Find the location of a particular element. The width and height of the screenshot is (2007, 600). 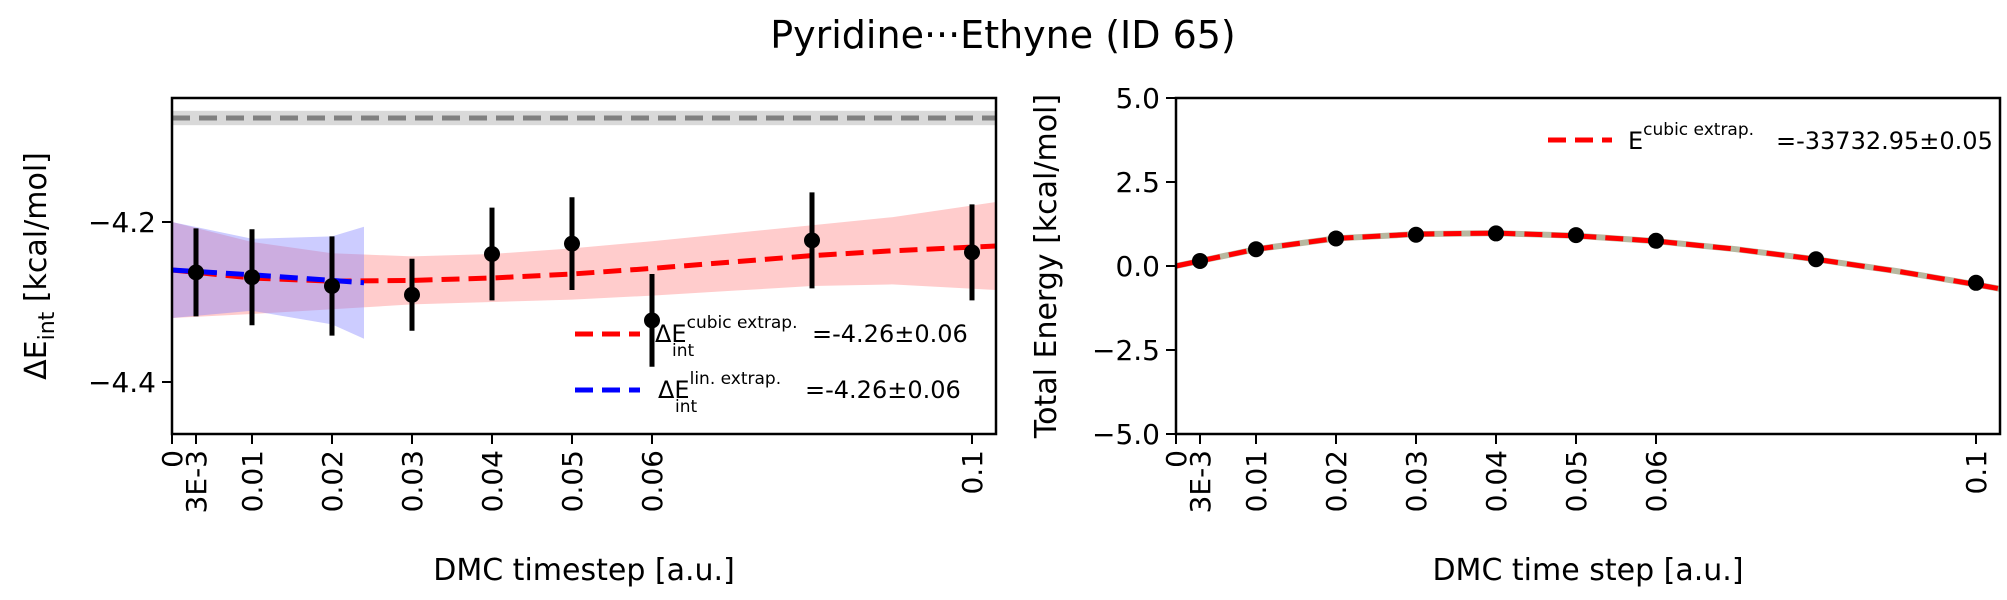

left-x-tick-label: 3E-3 is located at coordinates (196, 481).